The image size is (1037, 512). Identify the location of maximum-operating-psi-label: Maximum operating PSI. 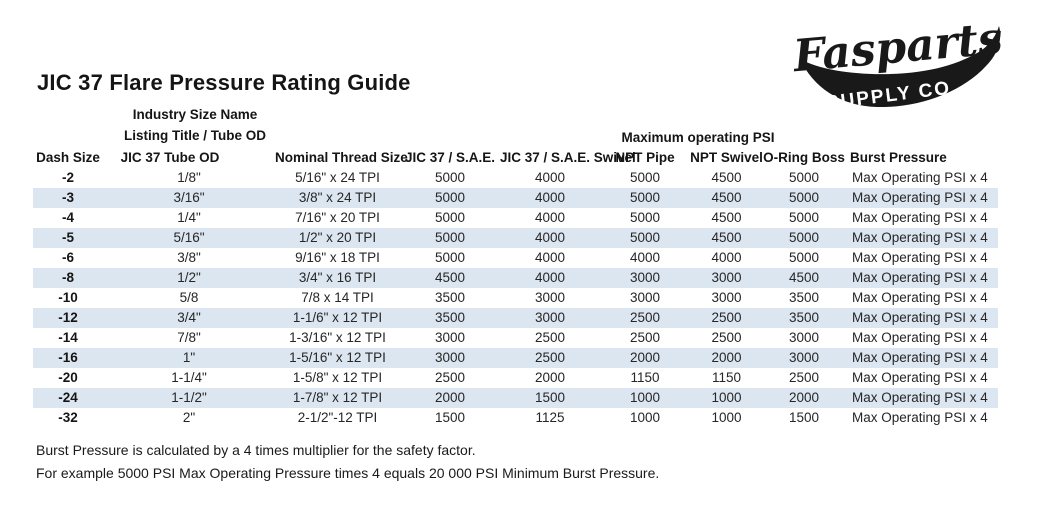
(698, 137).